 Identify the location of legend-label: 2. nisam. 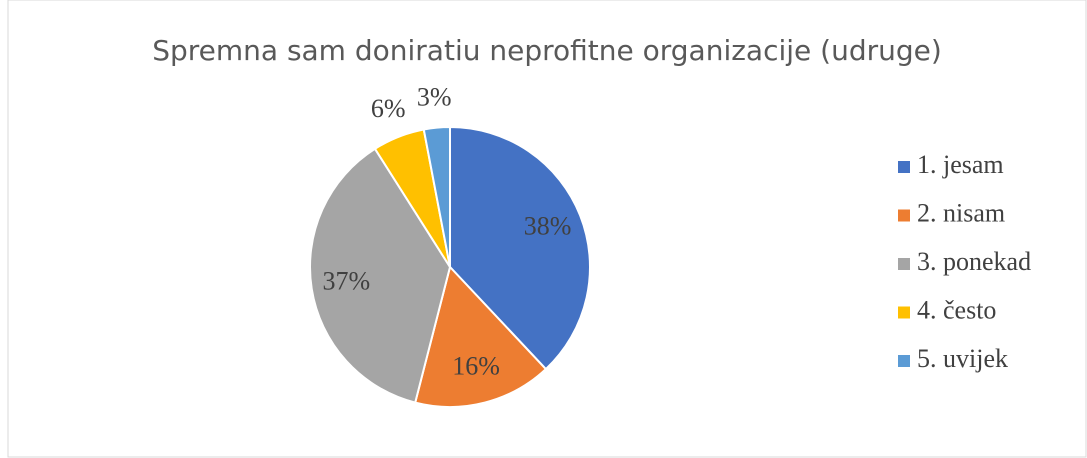
(961, 212).